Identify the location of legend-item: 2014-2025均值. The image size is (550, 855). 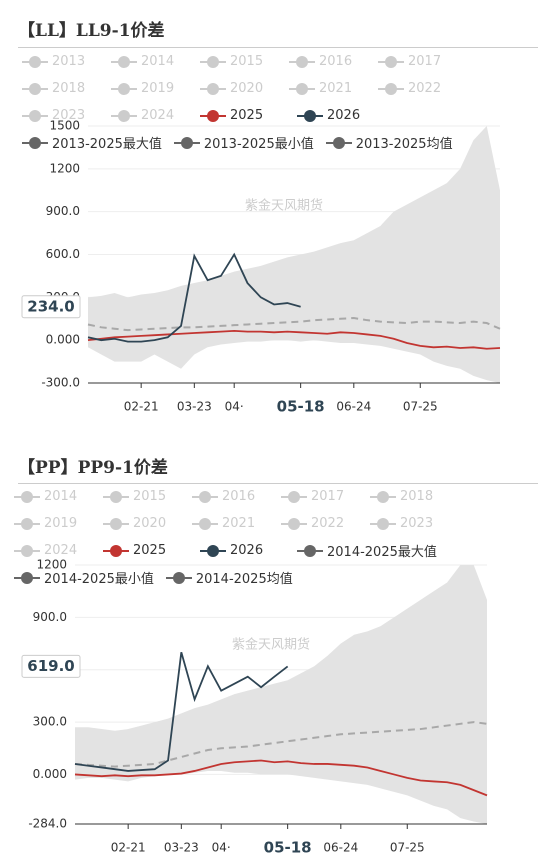
(229, 577).